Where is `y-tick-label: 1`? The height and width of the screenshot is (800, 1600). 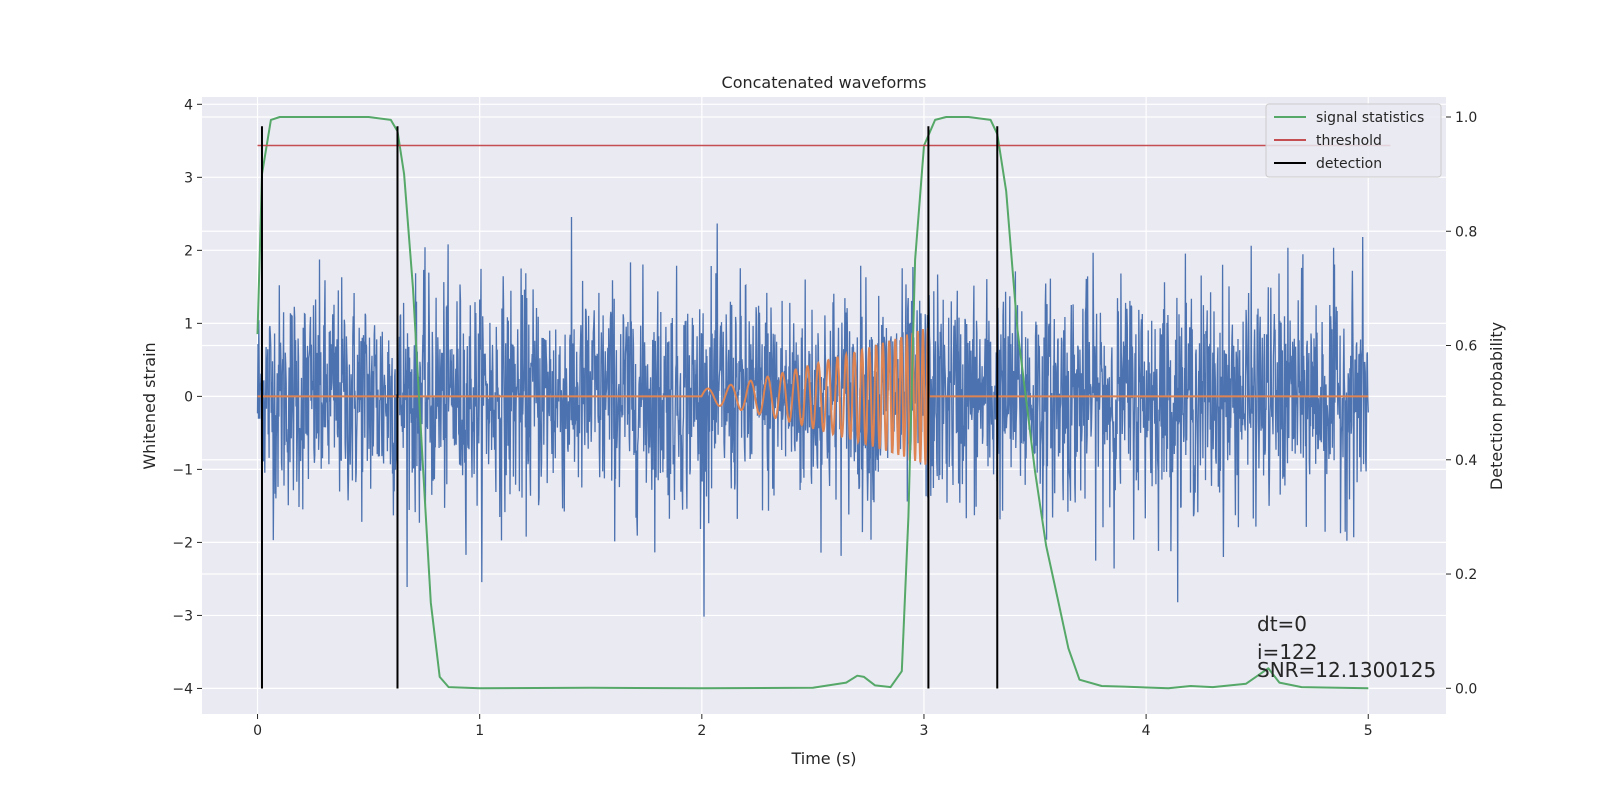 y-tick-label: 1 is located at coordinates (188, 324).